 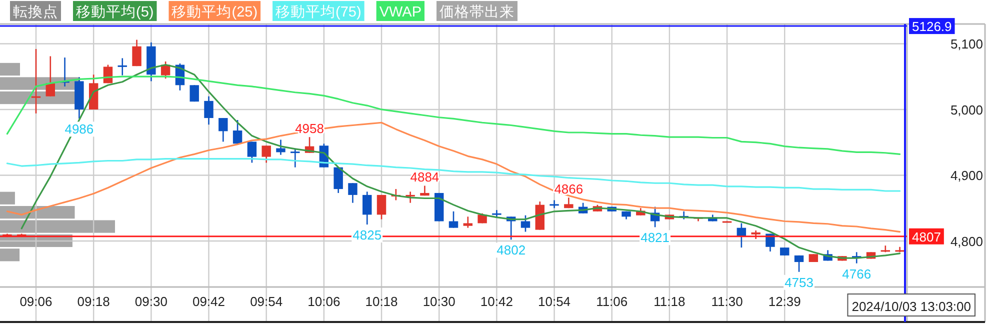 I want to click on annotation: 4802, so click(x=511, y=250).